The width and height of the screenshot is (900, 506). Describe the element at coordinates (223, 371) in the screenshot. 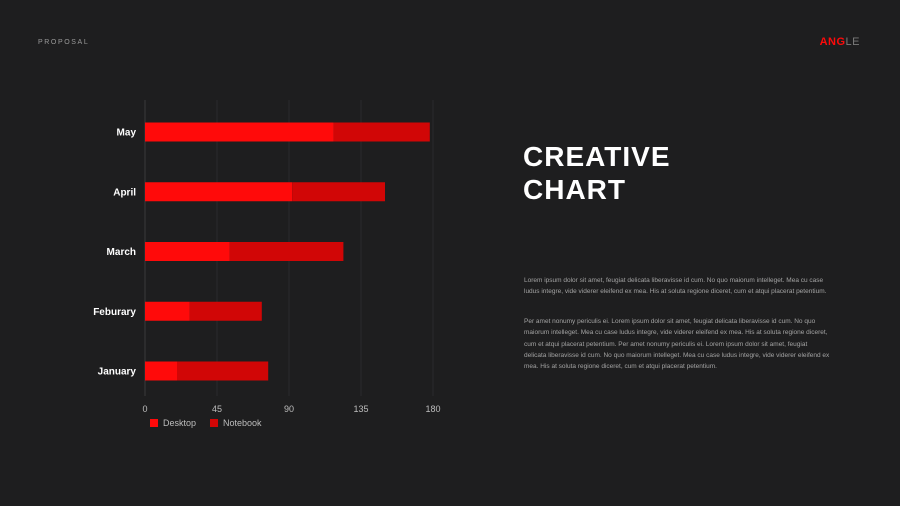

I see `bar-notebook-january` at that location.